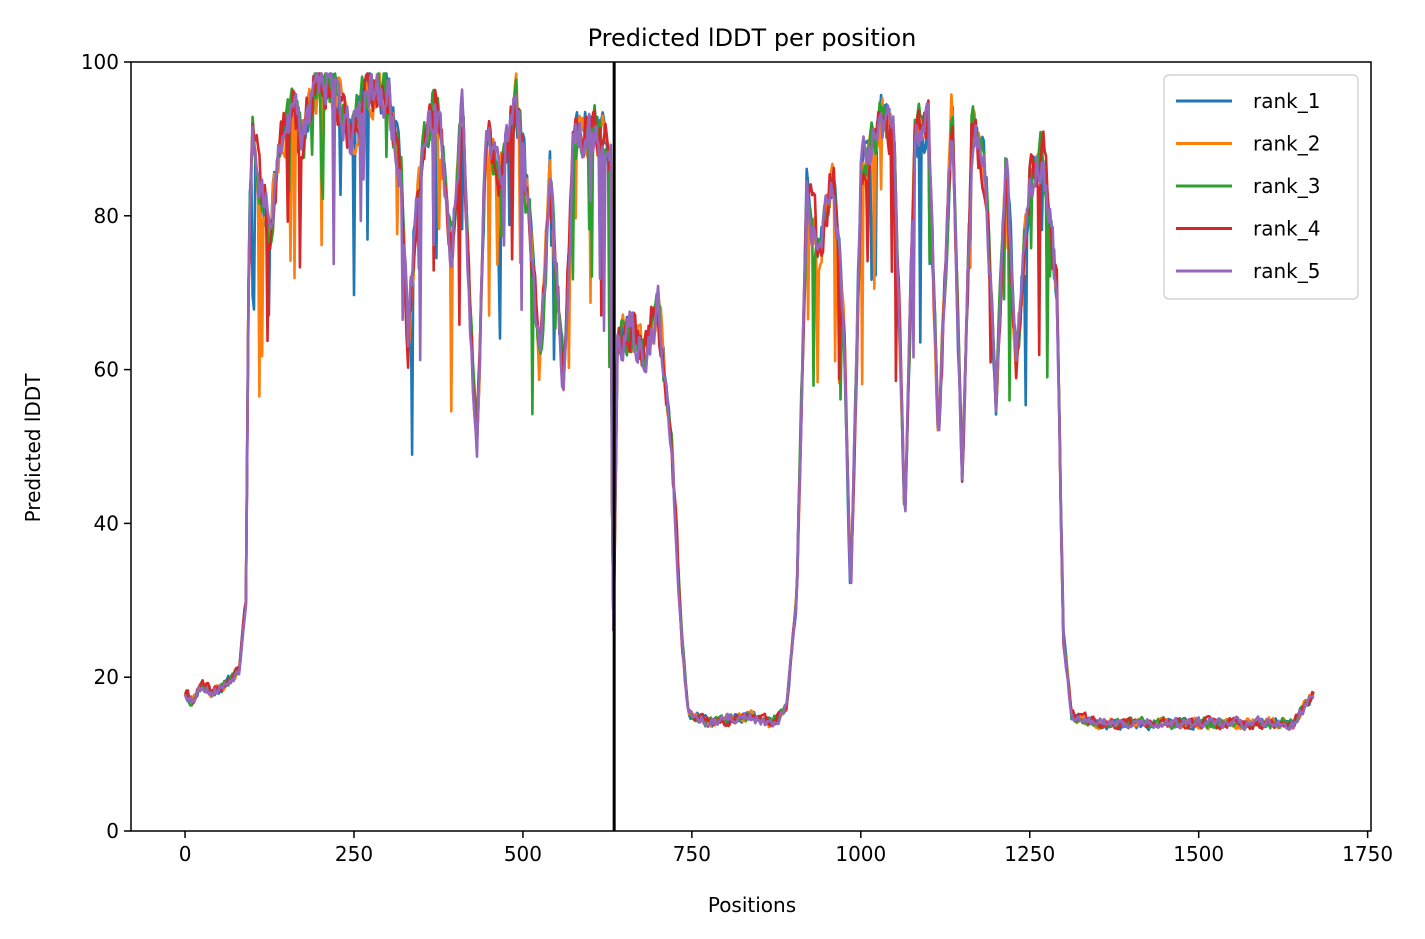  I want to click on legend-label-rank_3: rank_3, so click(1286, 186).